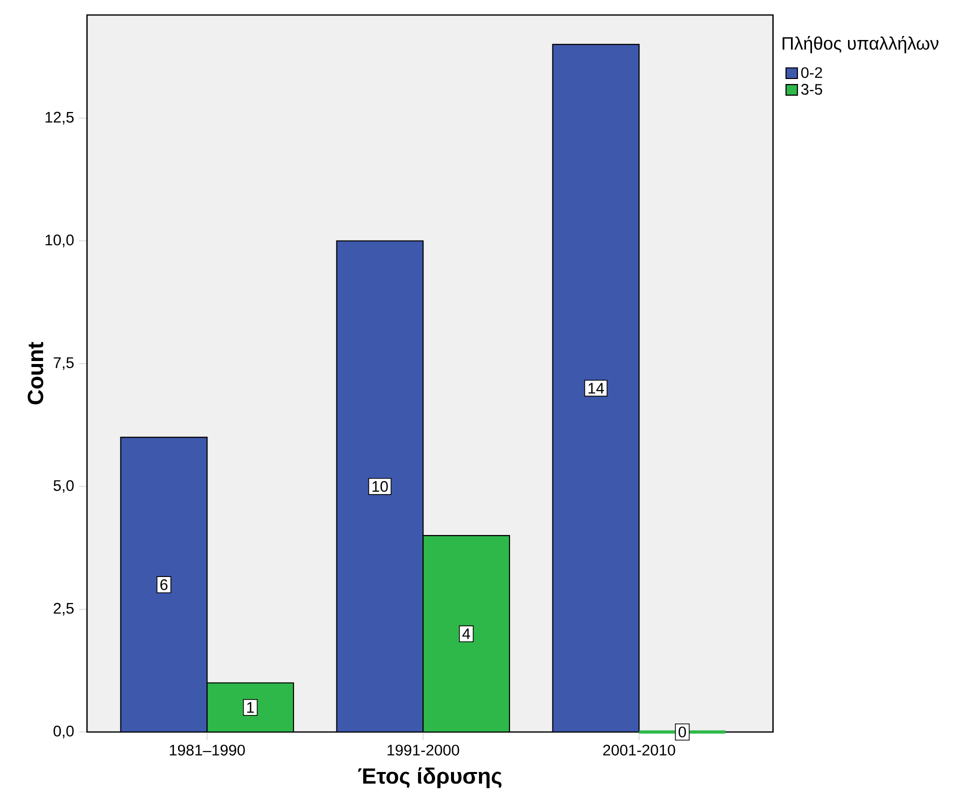  I want to click on y-axis-title: Count, so click(36, 373).